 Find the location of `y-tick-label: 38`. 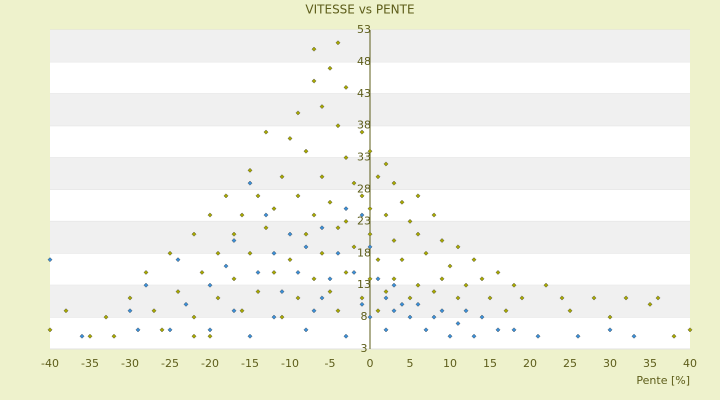

y-tick-label: 38 is located at coordinates (364, 125).